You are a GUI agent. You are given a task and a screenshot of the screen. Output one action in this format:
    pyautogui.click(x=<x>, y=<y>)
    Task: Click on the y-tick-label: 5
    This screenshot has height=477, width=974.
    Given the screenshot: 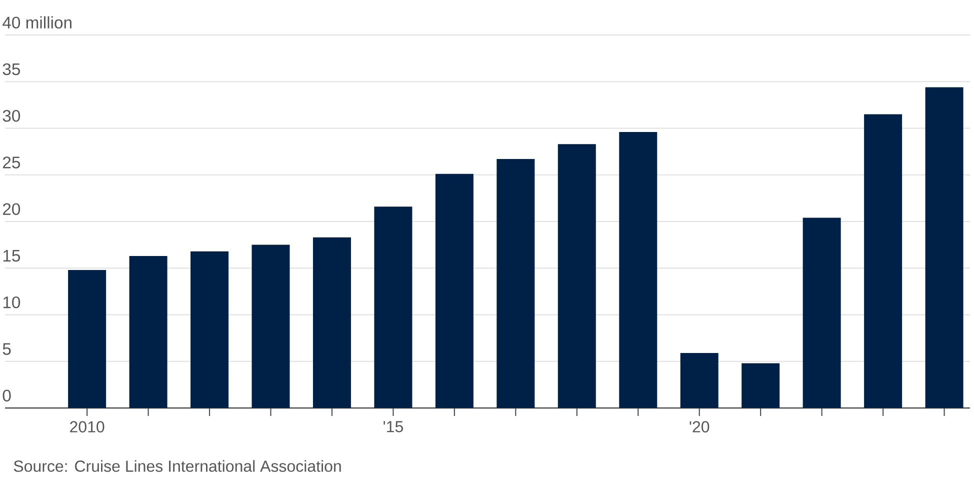 What is the action you would take?
    pyautogui.click(x=6, y=349)
    